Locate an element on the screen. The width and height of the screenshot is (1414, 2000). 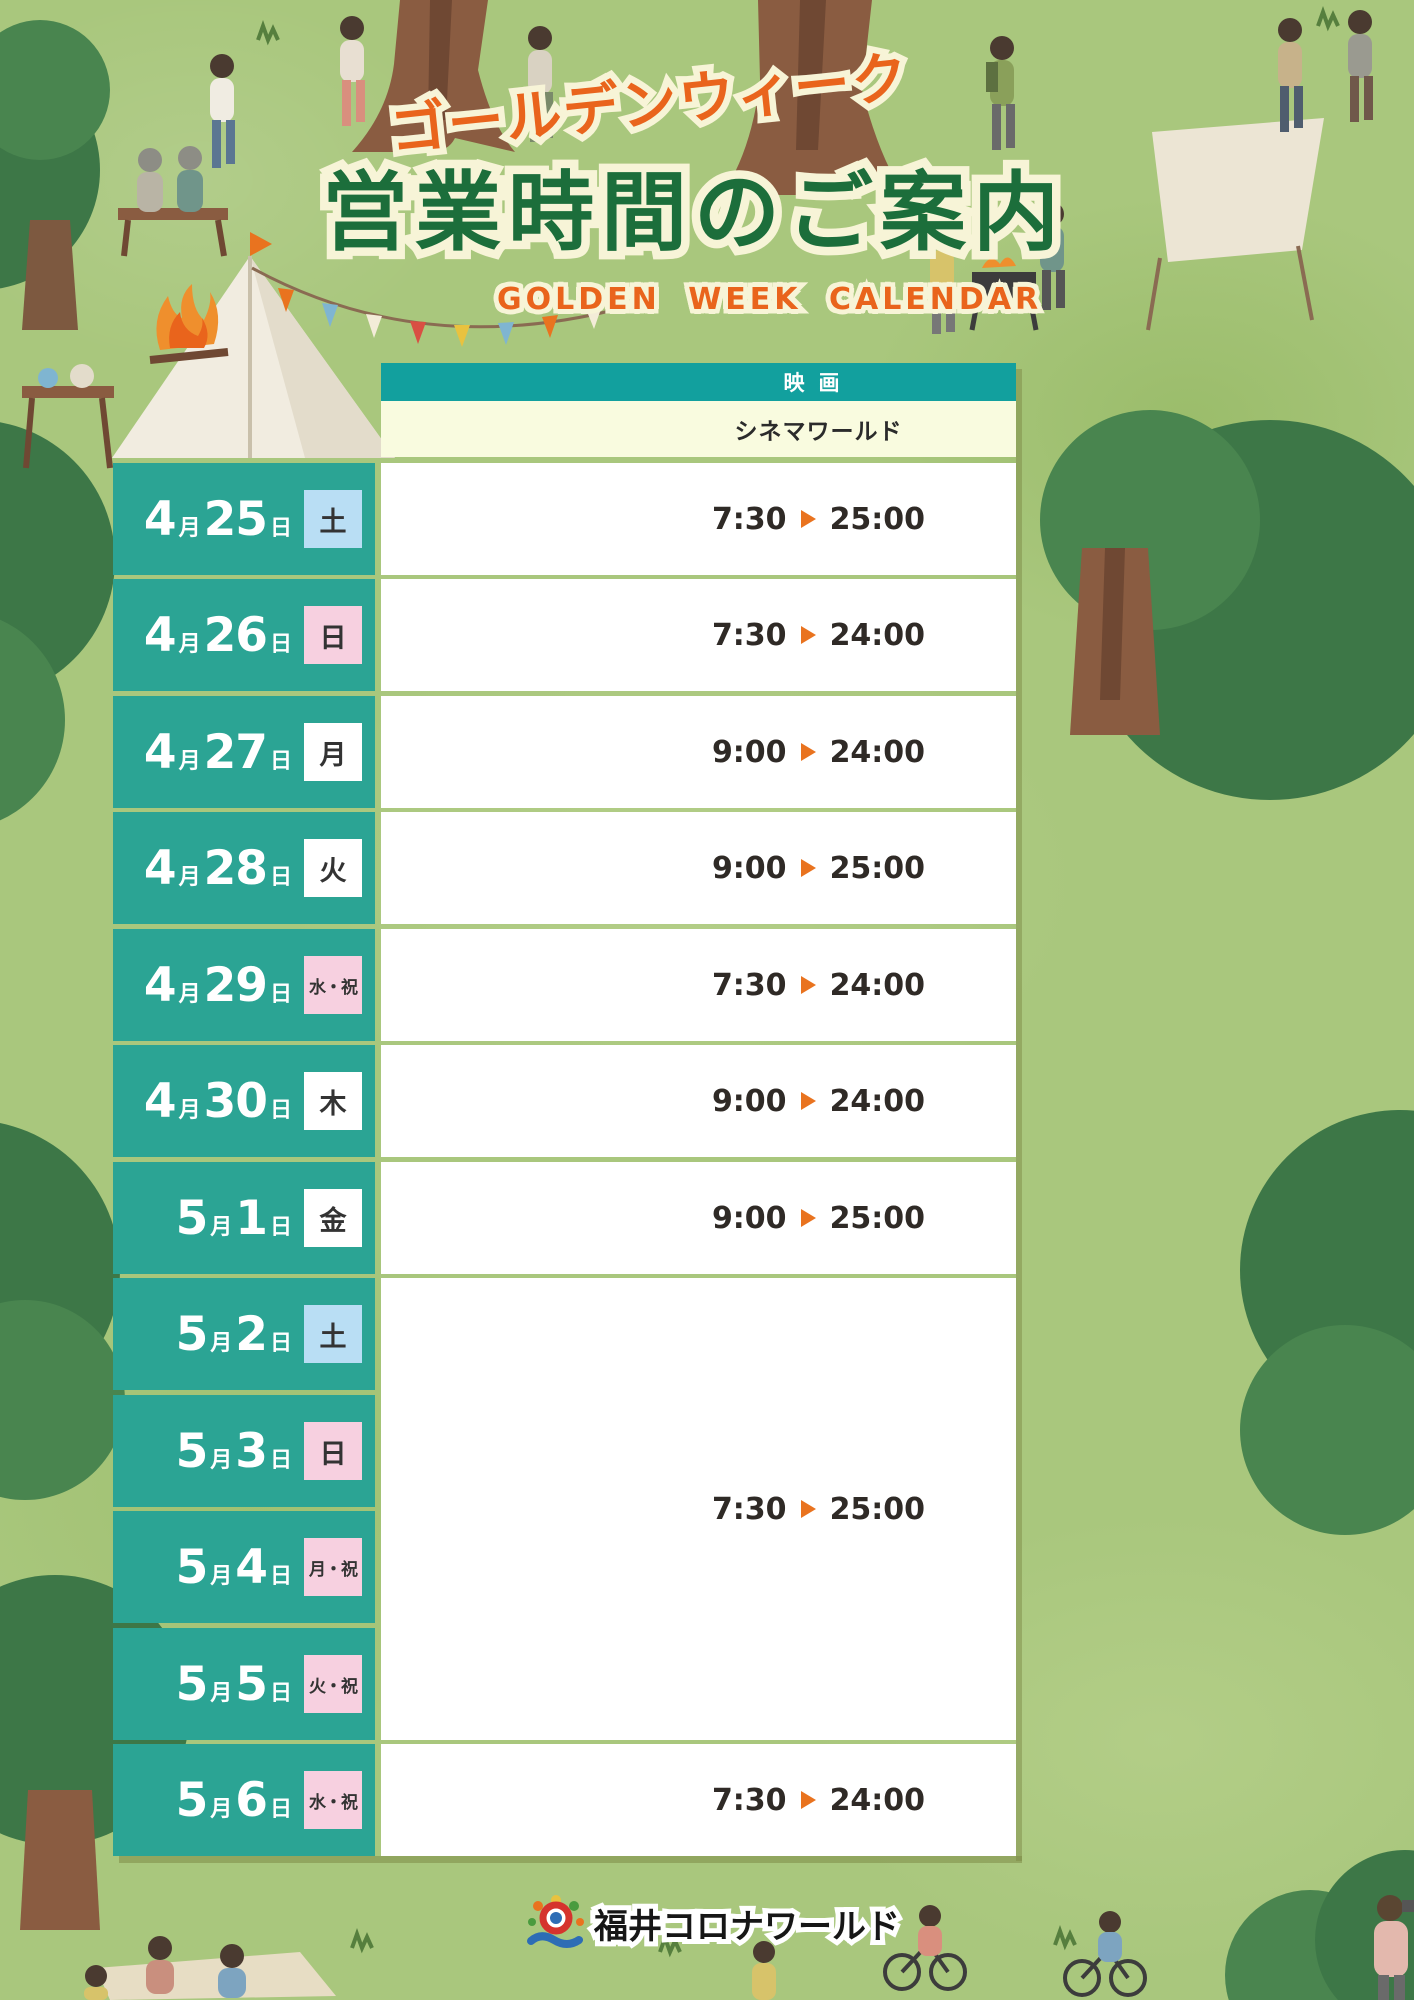
tree-left-edge is located at coordinates (57, 621).